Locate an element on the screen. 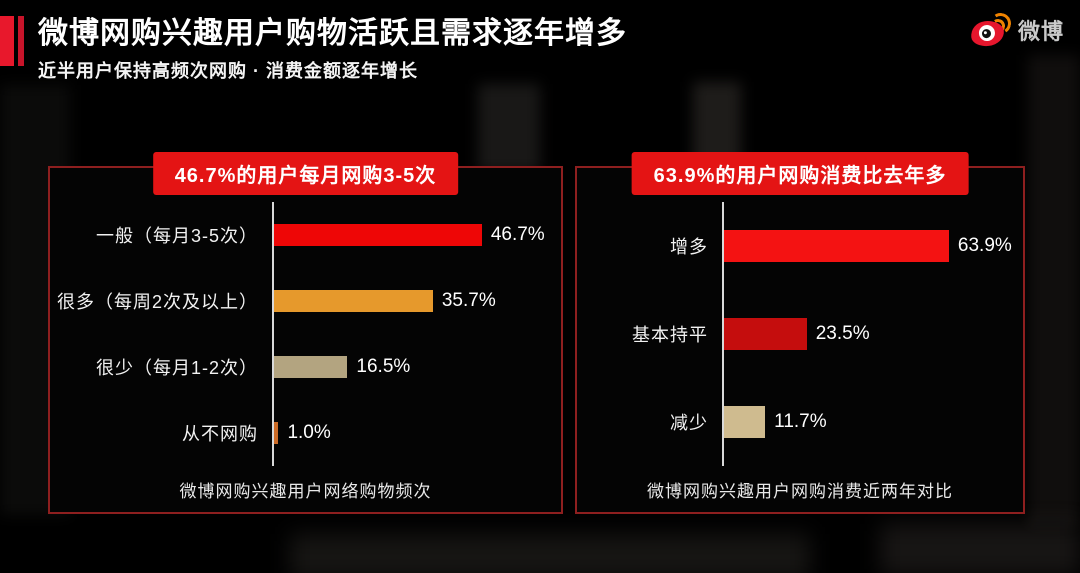  eye-body is located at coordinates (987, 33).